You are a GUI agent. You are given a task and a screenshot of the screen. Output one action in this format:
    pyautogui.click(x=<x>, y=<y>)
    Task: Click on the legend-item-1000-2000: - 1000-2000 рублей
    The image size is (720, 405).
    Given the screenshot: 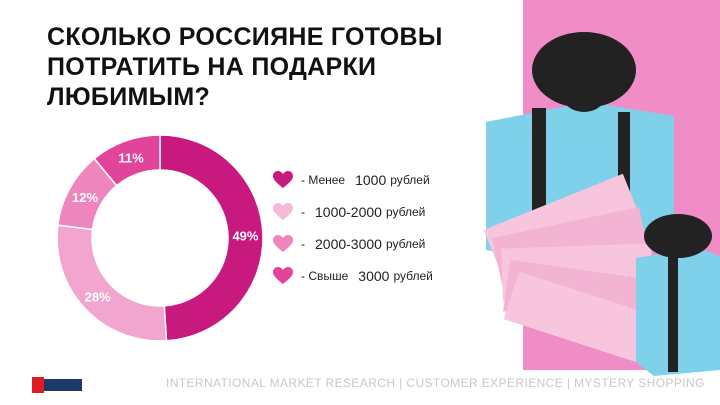 What is the action you would take?
    pyautogui.click(x=373, y=212)
    